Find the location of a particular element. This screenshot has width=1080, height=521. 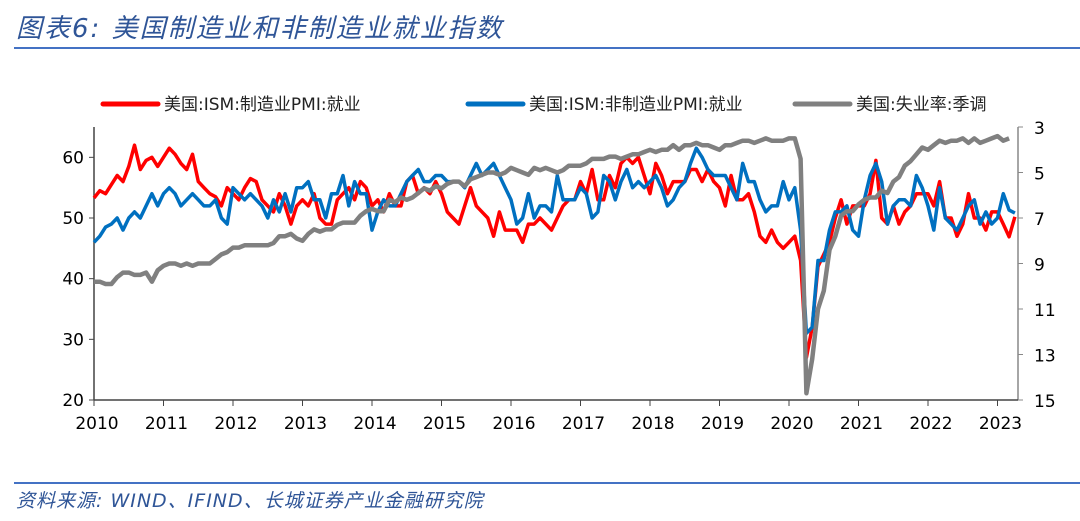

x-tick-label: 2018 is located at coordinates (652, 424).